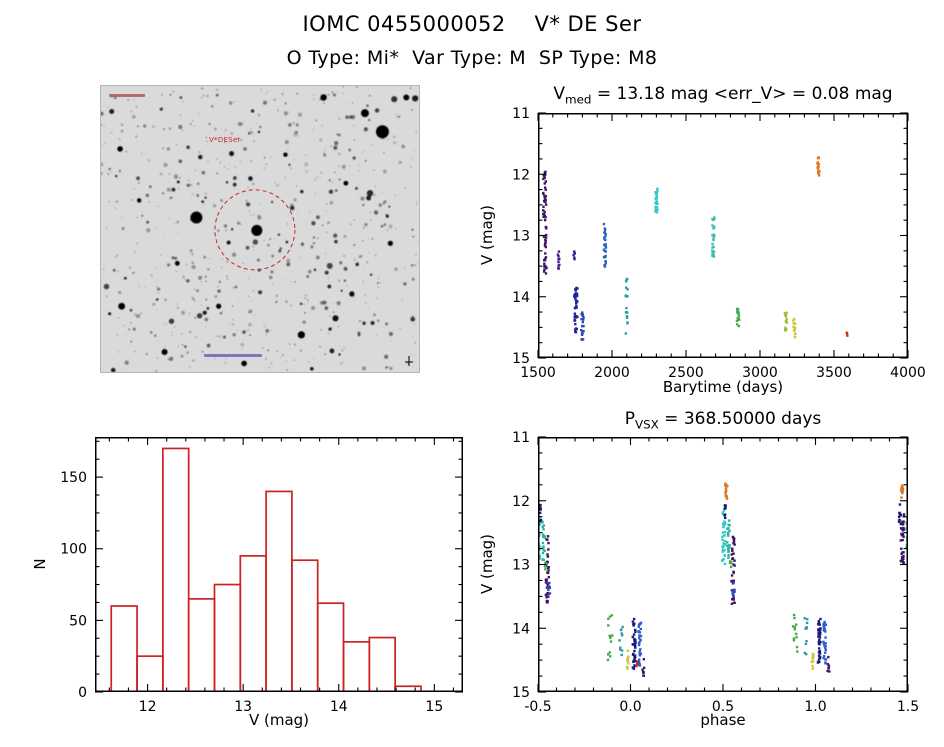 The image size is (944, 747). What do you see at coordinates (127, 95) in the screenshot?
I see `finder-annotation-top` at bounding box center [127, 95].